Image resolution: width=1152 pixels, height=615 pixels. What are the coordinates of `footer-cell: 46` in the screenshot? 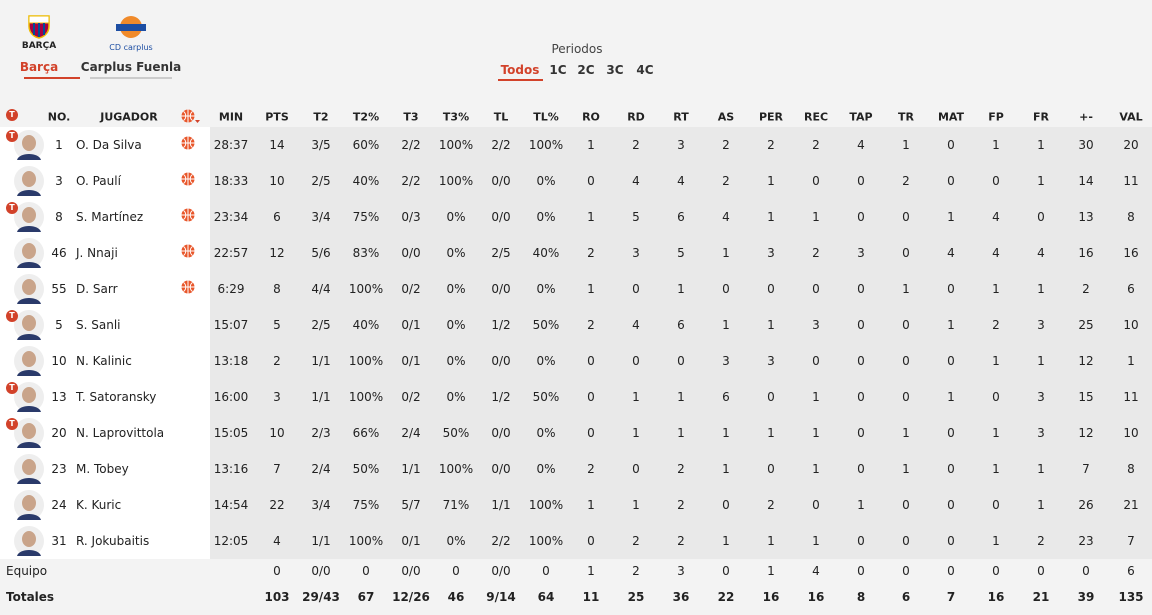 It's located at (456, 597).